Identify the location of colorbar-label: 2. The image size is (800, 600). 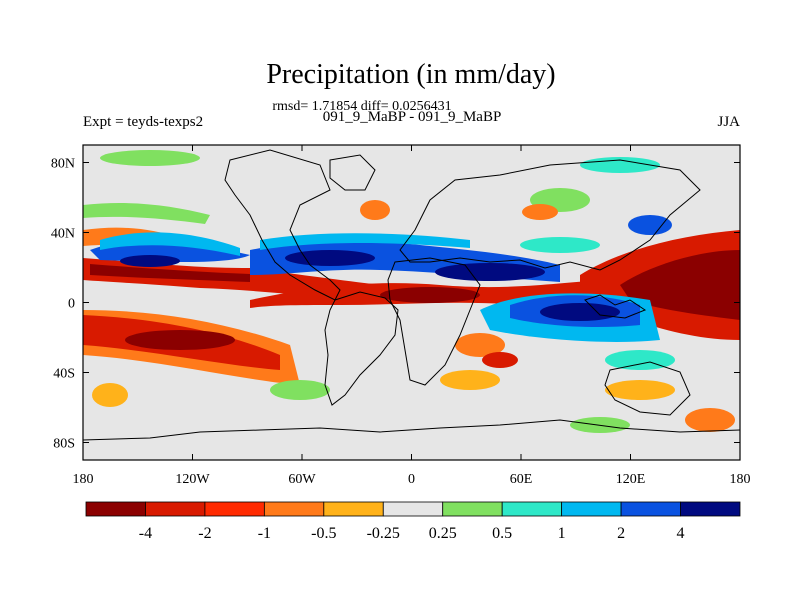
(621, 533).